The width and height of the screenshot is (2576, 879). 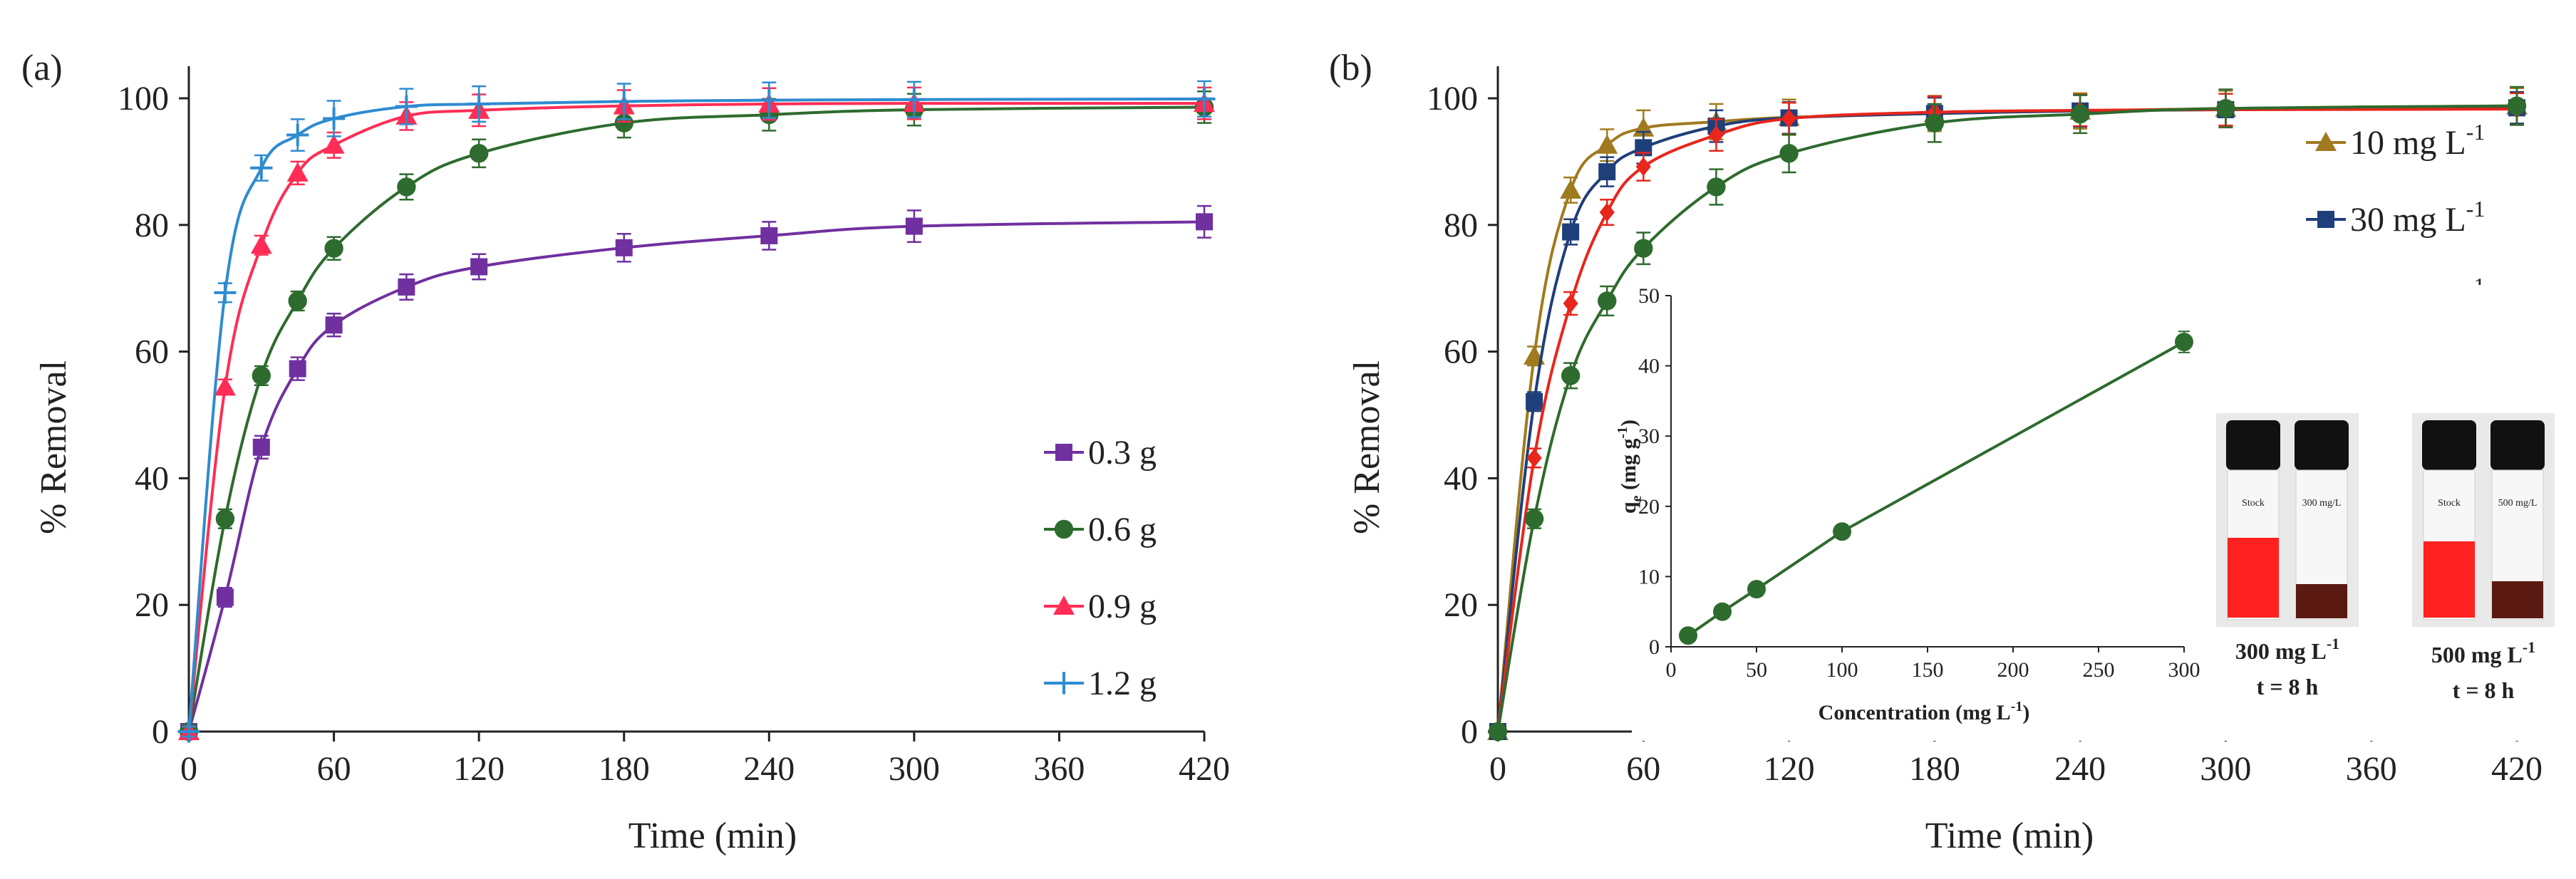 What do you see at coordinates (2080, 769) in the screenshot?
I see `x-tick-label: 240` at bounding box center [2080, 769].